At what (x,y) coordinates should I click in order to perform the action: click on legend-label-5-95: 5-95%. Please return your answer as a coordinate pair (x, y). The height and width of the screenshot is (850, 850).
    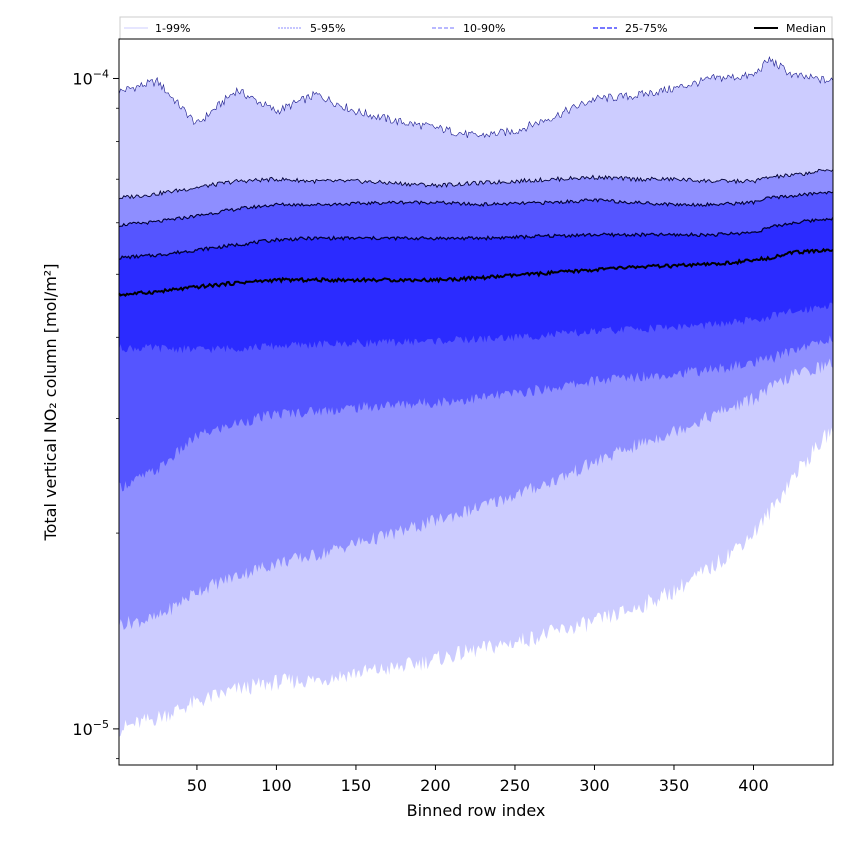
    Looking at the image, I should click on (327, 28).